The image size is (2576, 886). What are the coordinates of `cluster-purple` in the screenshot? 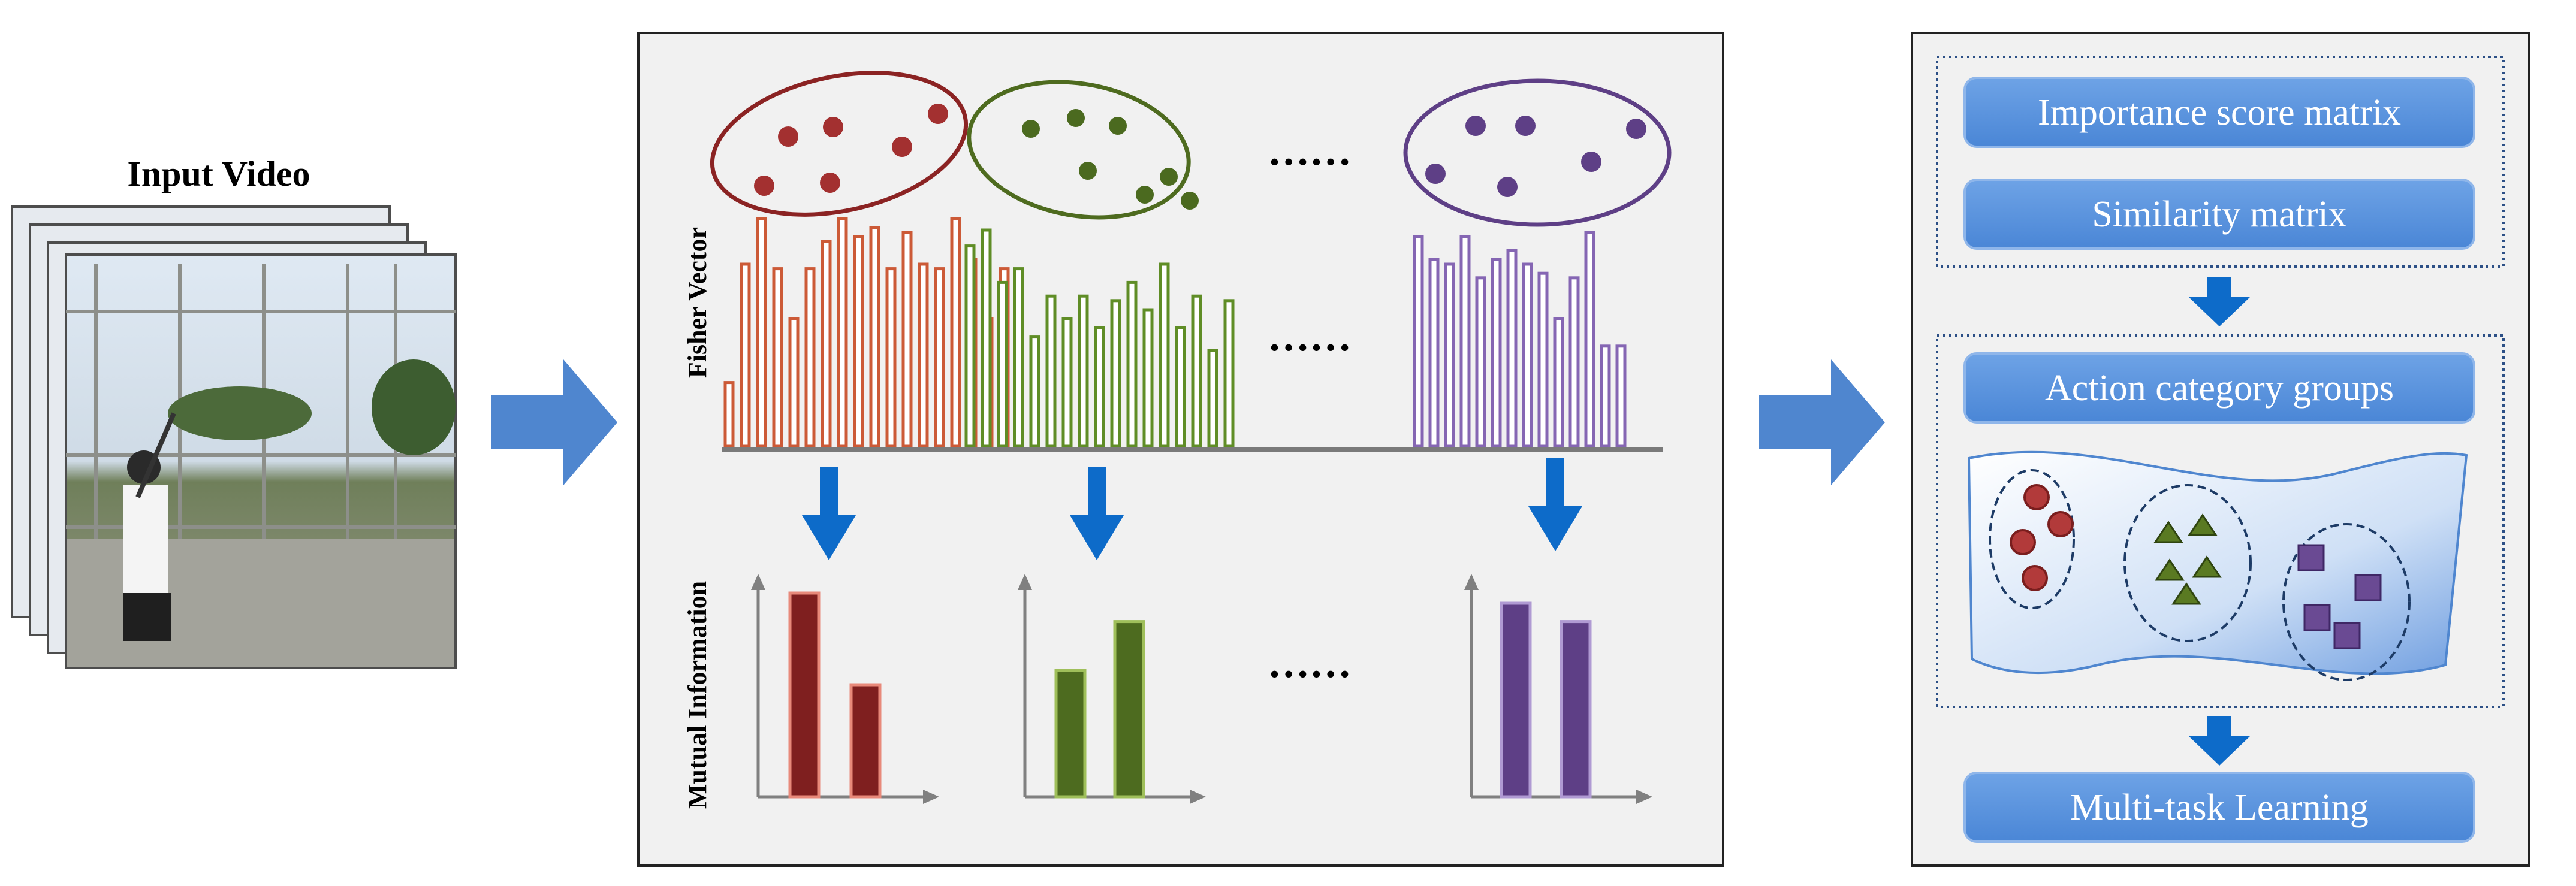 It's located at (1537, 152).